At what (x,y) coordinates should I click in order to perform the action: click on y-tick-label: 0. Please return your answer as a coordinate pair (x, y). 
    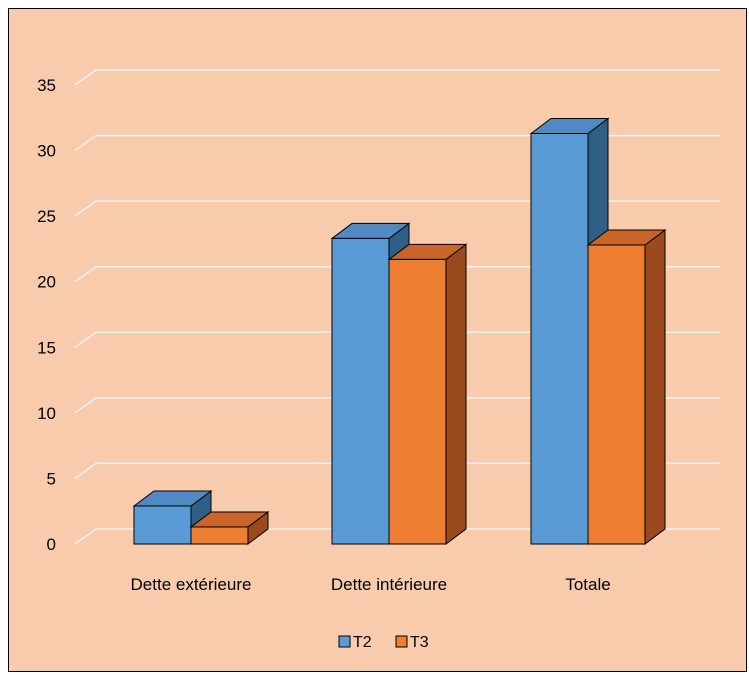
    Looking at the image, I should click on (51, 544).